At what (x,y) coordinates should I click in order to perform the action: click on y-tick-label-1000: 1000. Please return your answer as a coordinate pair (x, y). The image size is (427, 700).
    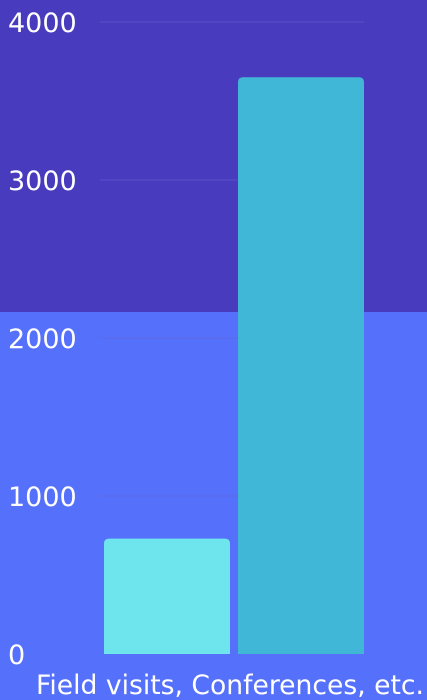
    Looking at the image, I should click on (42, 497).